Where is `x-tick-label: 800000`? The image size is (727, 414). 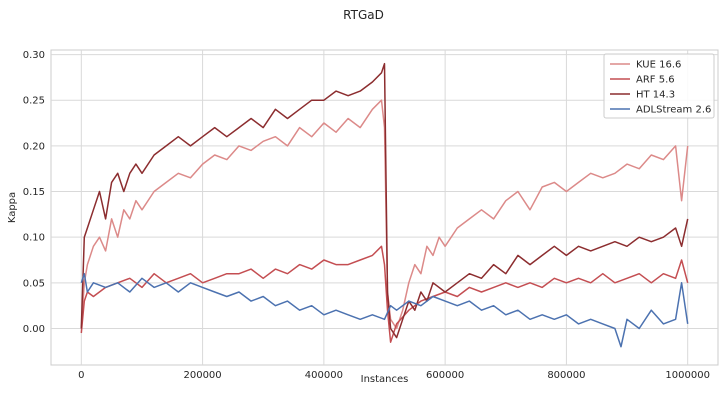
x-tick-label: 800000 is located at coordinates (566, 375).